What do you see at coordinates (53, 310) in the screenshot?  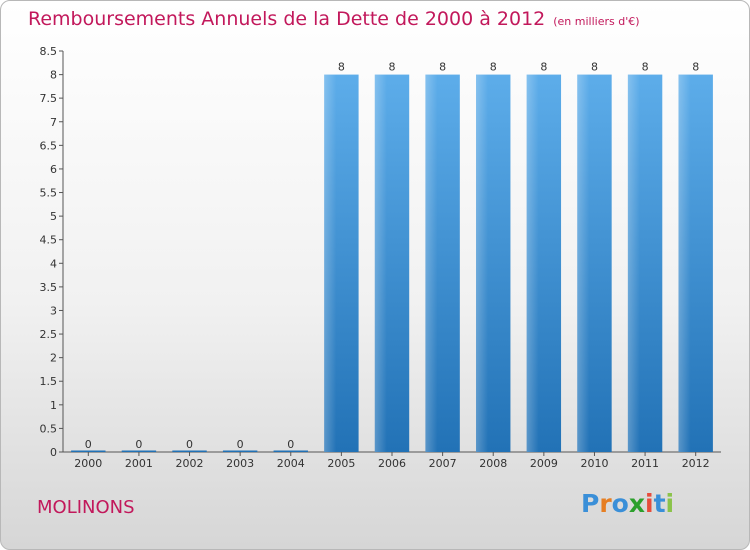 I see `y-tick-label: 3` at bounding box center [53, 310].